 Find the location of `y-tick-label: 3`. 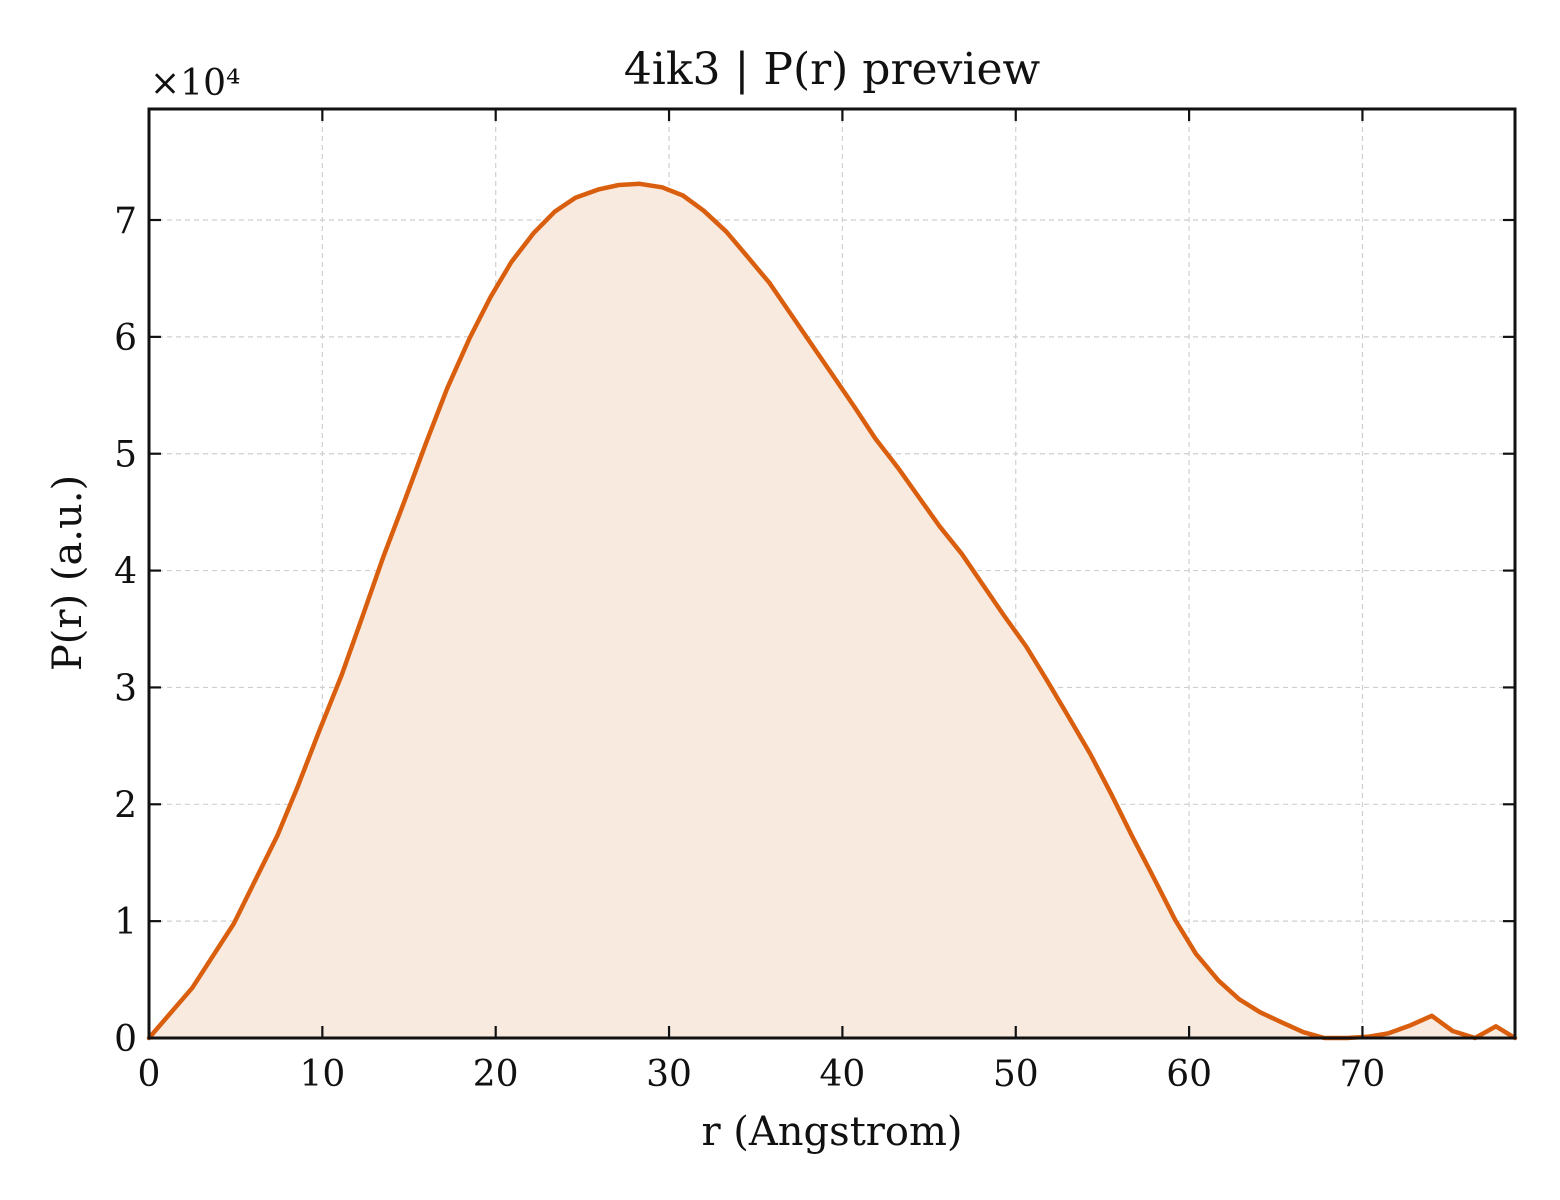

y-tick-label: 3 is located at coordinates (125, 688).